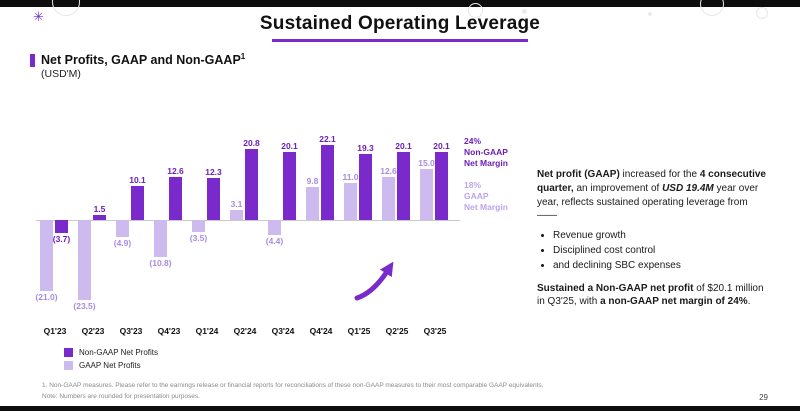 The image size is (800, 411). What do you see at coordinates (92, 208) in the screenshot?
I see `bar-group: (23.5) 1.5` at bounding box center [92, 208].